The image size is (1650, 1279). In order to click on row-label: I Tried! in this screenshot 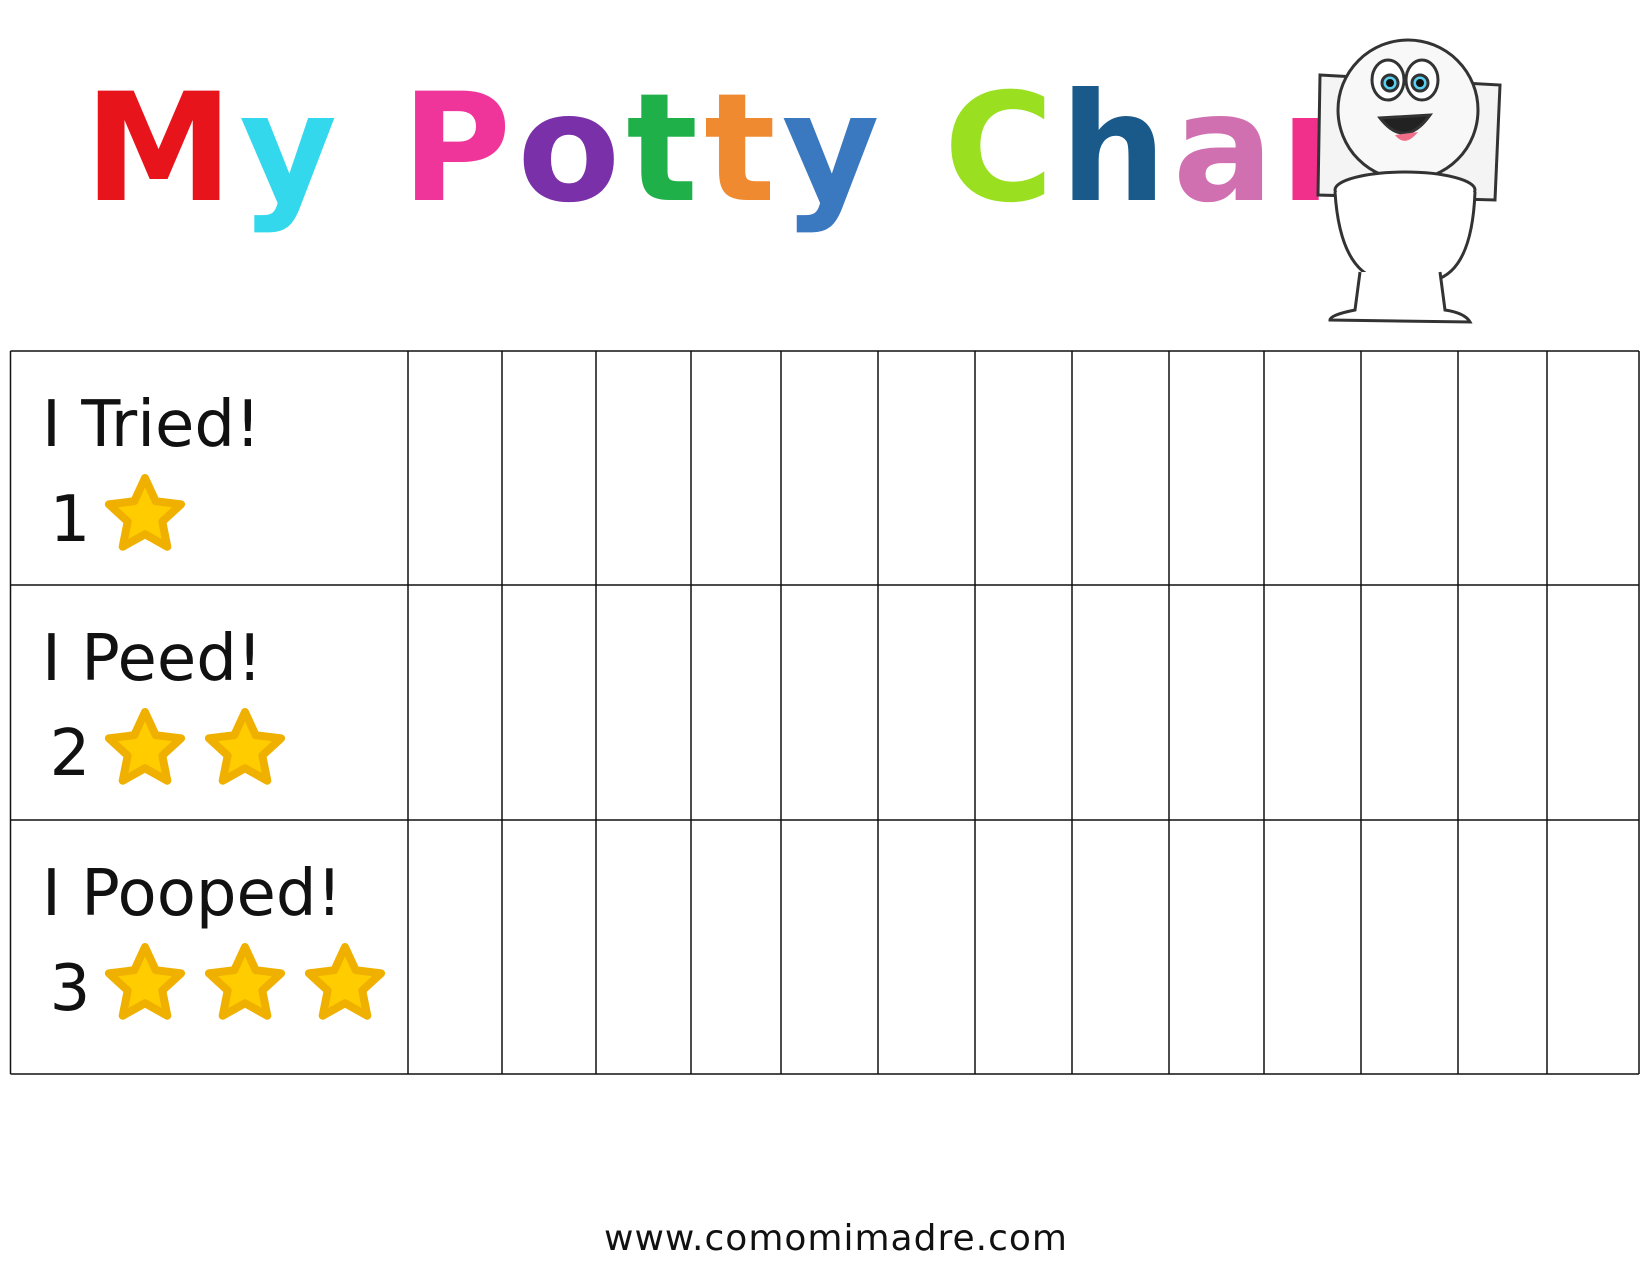, I will do `click(151, 425)`.